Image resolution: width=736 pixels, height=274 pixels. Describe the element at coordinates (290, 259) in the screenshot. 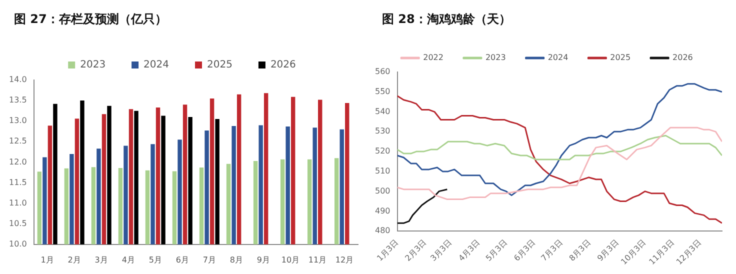

I see `x-tick-label: 10月` at that location.